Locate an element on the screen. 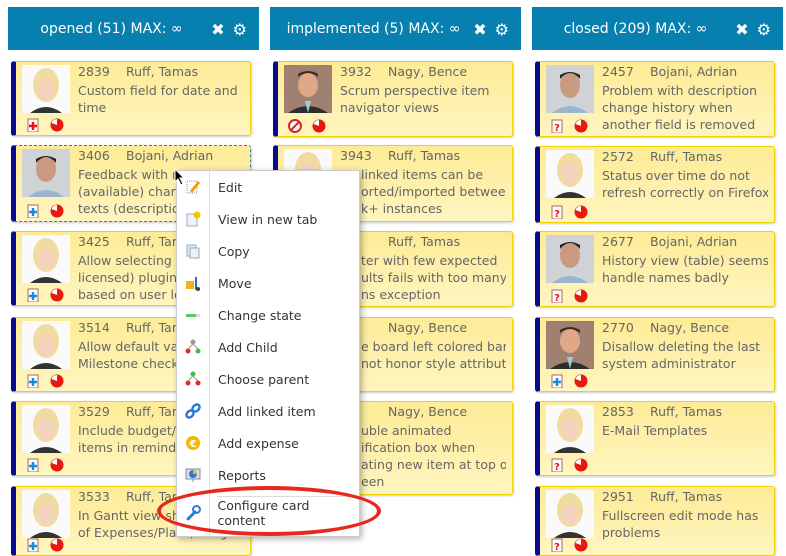  item-id: 3514 is located at coordinates (94, 327).